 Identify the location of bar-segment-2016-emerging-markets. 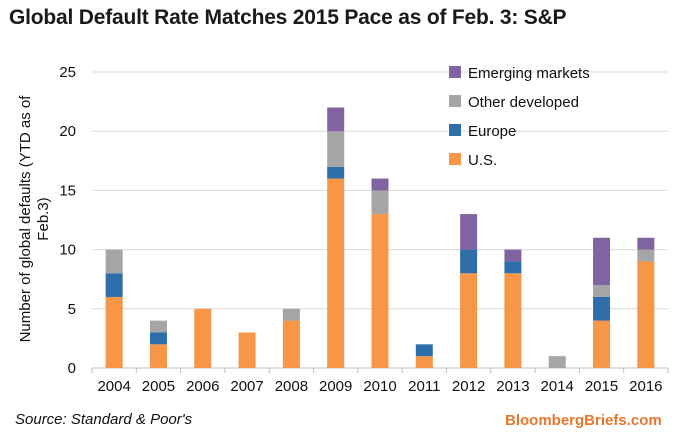
(646, 243).